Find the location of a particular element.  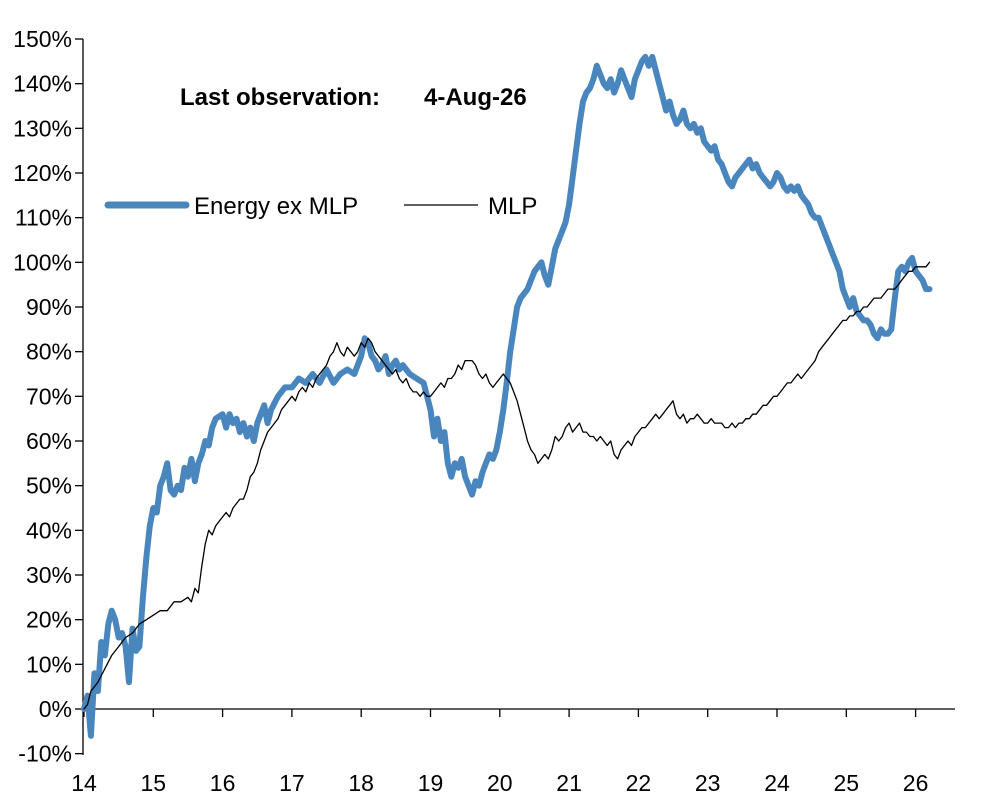

x-tick-label: 23 is located at coordinates (708, 783).